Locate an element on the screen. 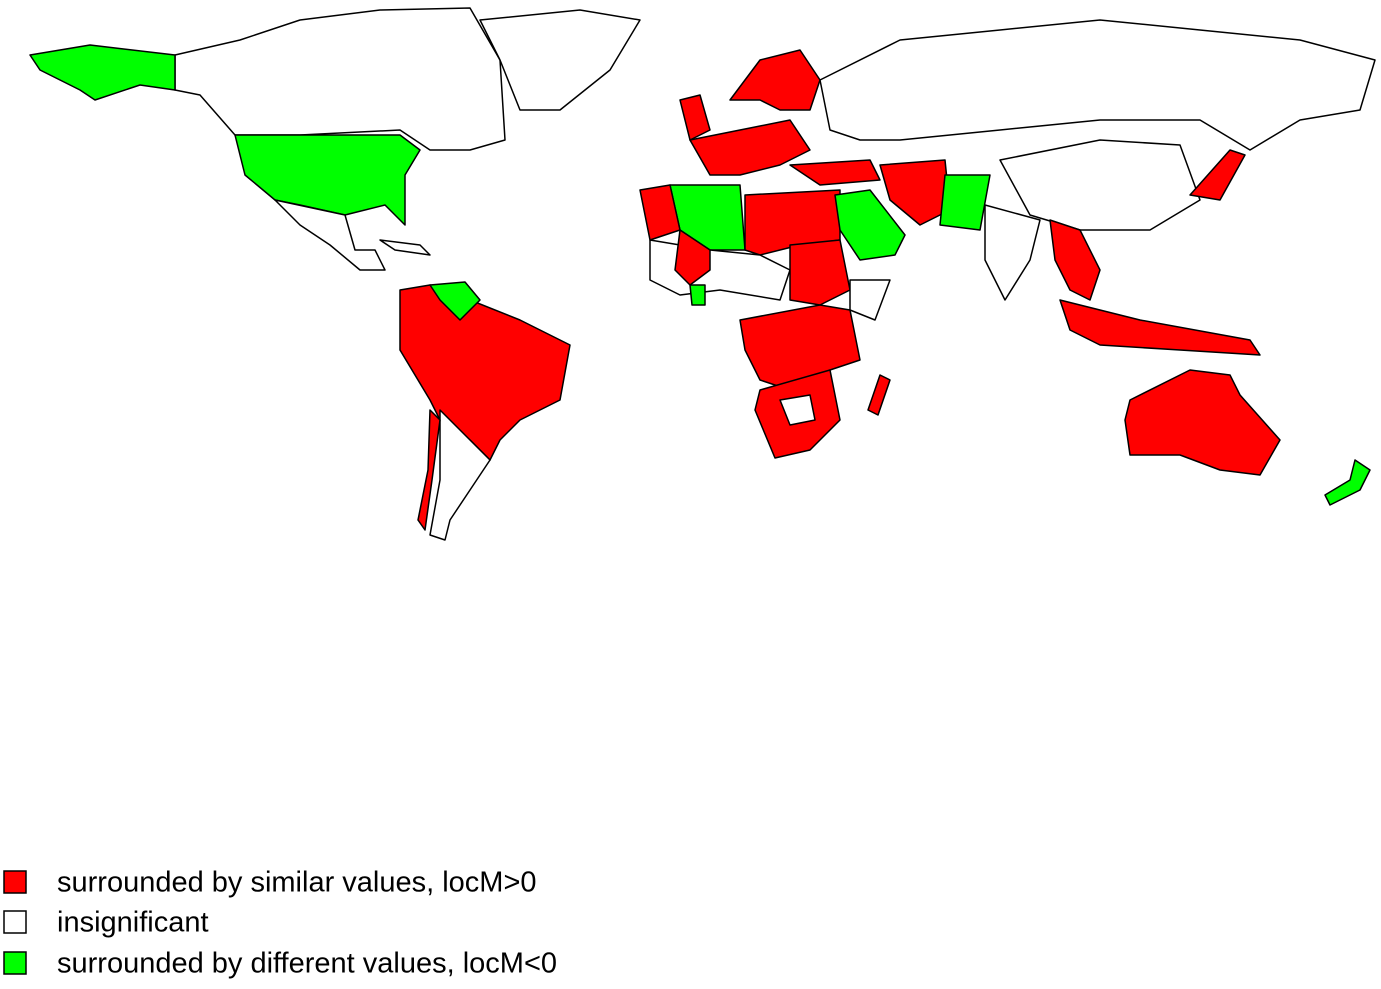 This screenshot has width=1381, height=989. cuba is located at coordinates (405, 247).